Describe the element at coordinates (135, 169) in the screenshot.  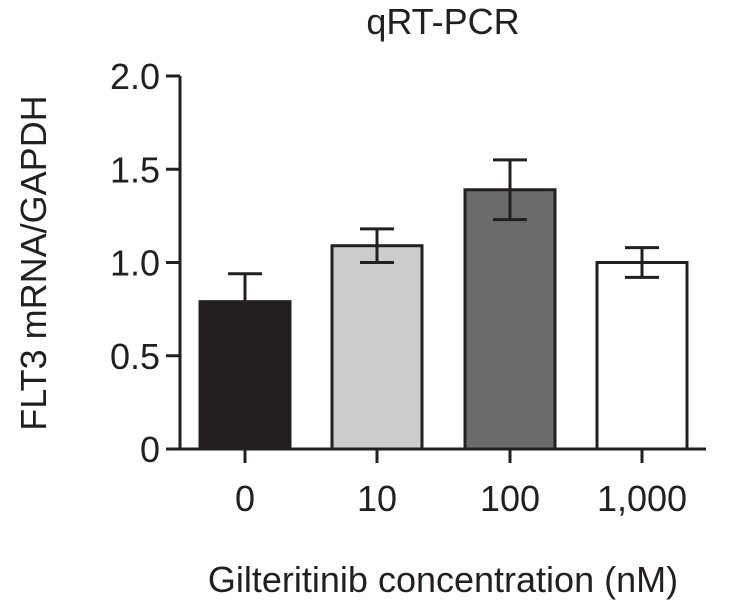
I see `y-tick-label: 1.5` at that location.